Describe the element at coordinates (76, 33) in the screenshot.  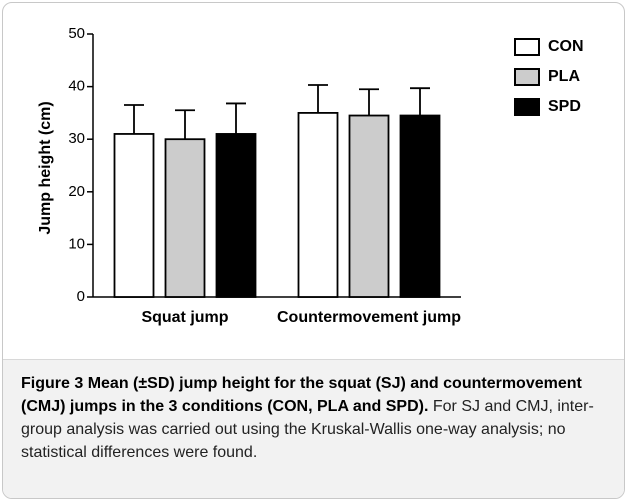
I see `y-tick-label: 50` at that location.